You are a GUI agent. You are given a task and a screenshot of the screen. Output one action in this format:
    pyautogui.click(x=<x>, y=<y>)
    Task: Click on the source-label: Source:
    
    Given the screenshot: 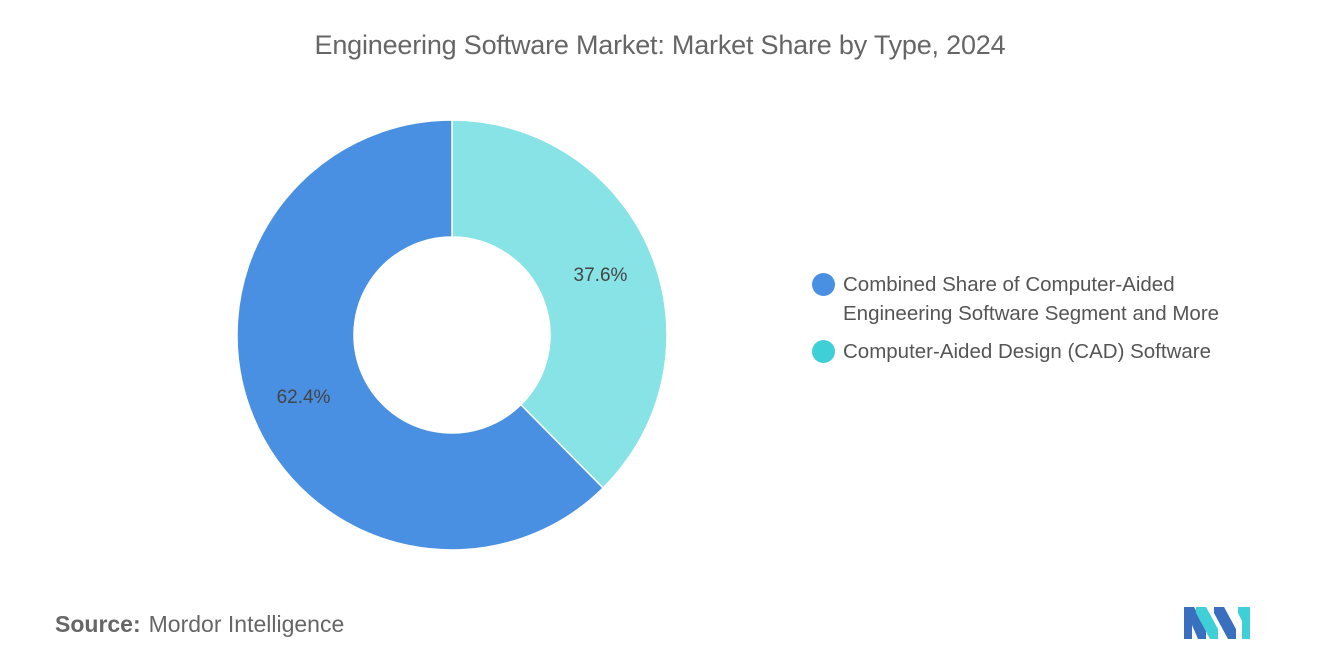 What is the action you would take?
    pyautogui.click(x=98, y=624)
    